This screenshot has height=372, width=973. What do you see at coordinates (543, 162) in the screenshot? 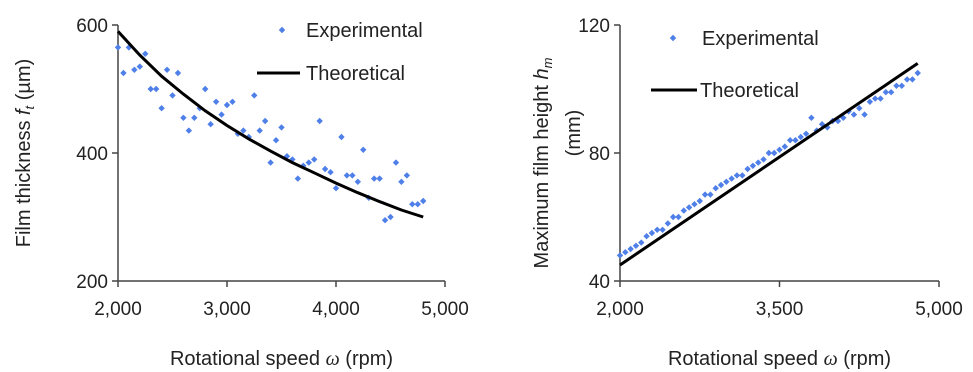
I see `y-axis-title-line1: Maximum film height hm` at bounding box center [543, 162].